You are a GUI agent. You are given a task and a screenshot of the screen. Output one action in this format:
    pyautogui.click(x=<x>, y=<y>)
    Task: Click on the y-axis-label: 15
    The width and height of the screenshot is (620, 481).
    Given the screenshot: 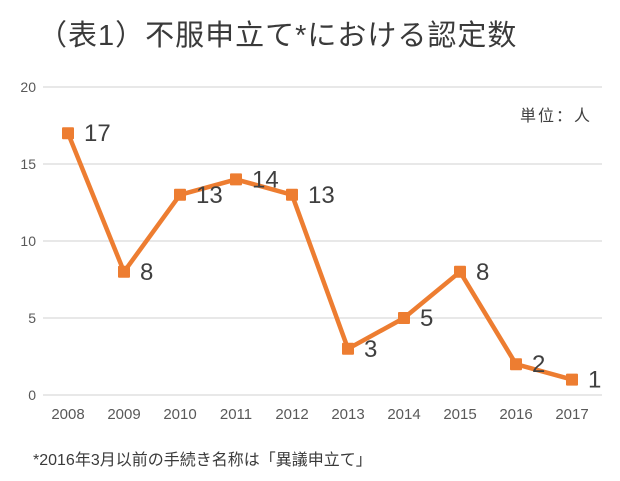 What is the action you would take?
    pyautogui.click(x=28, y=164)
    